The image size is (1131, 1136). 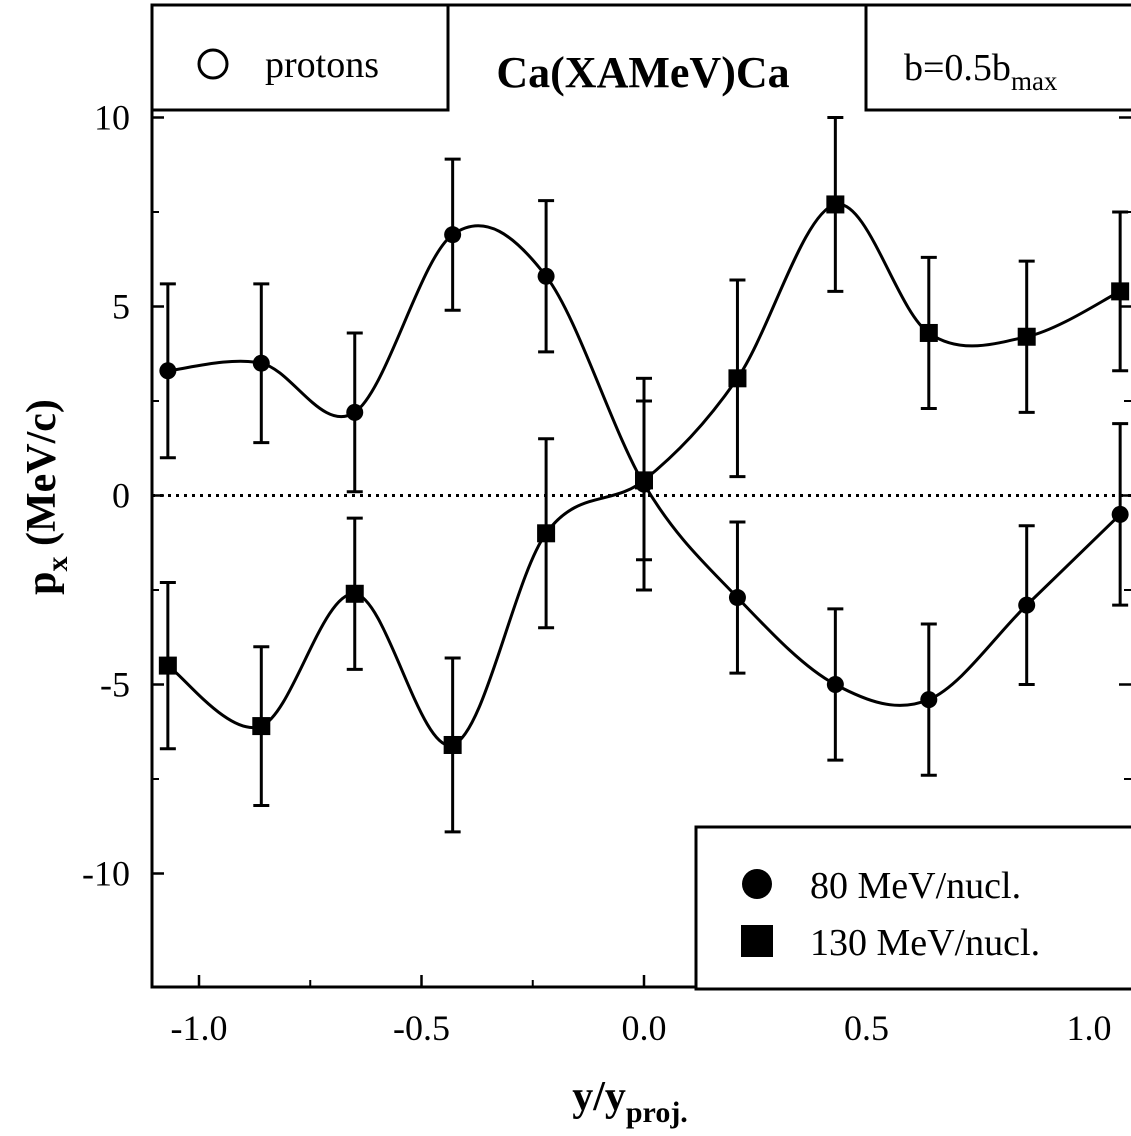 What do you see at coordinates (1089, 1028) in the screenshot?
I see `x-tick-label: 1.0` at bounding box center [1089, 1028].